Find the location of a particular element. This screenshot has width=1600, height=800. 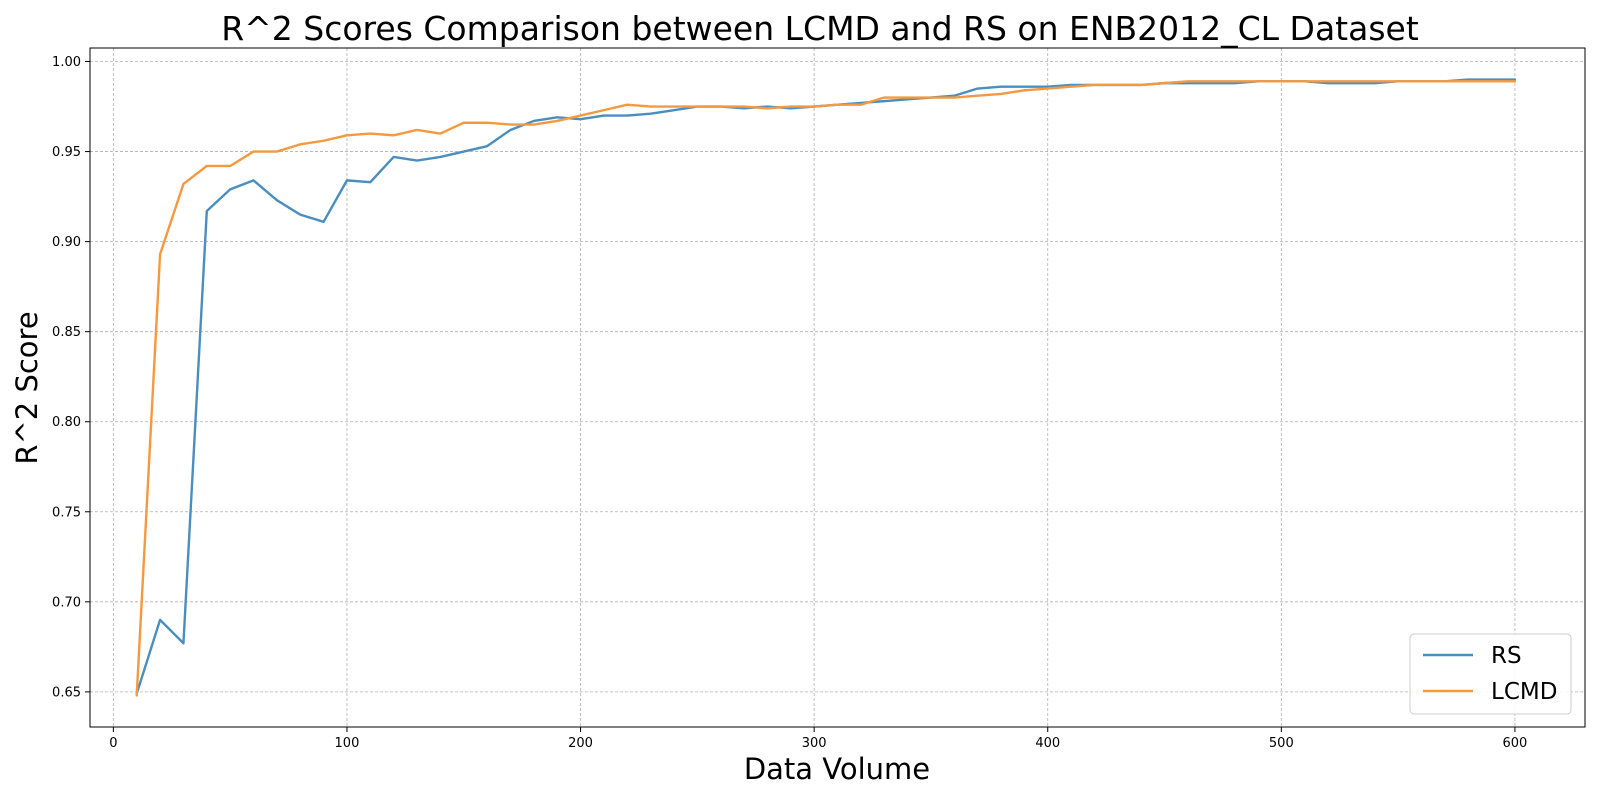

y-tick-label: 0.85 is located at coordinates (66, 332).